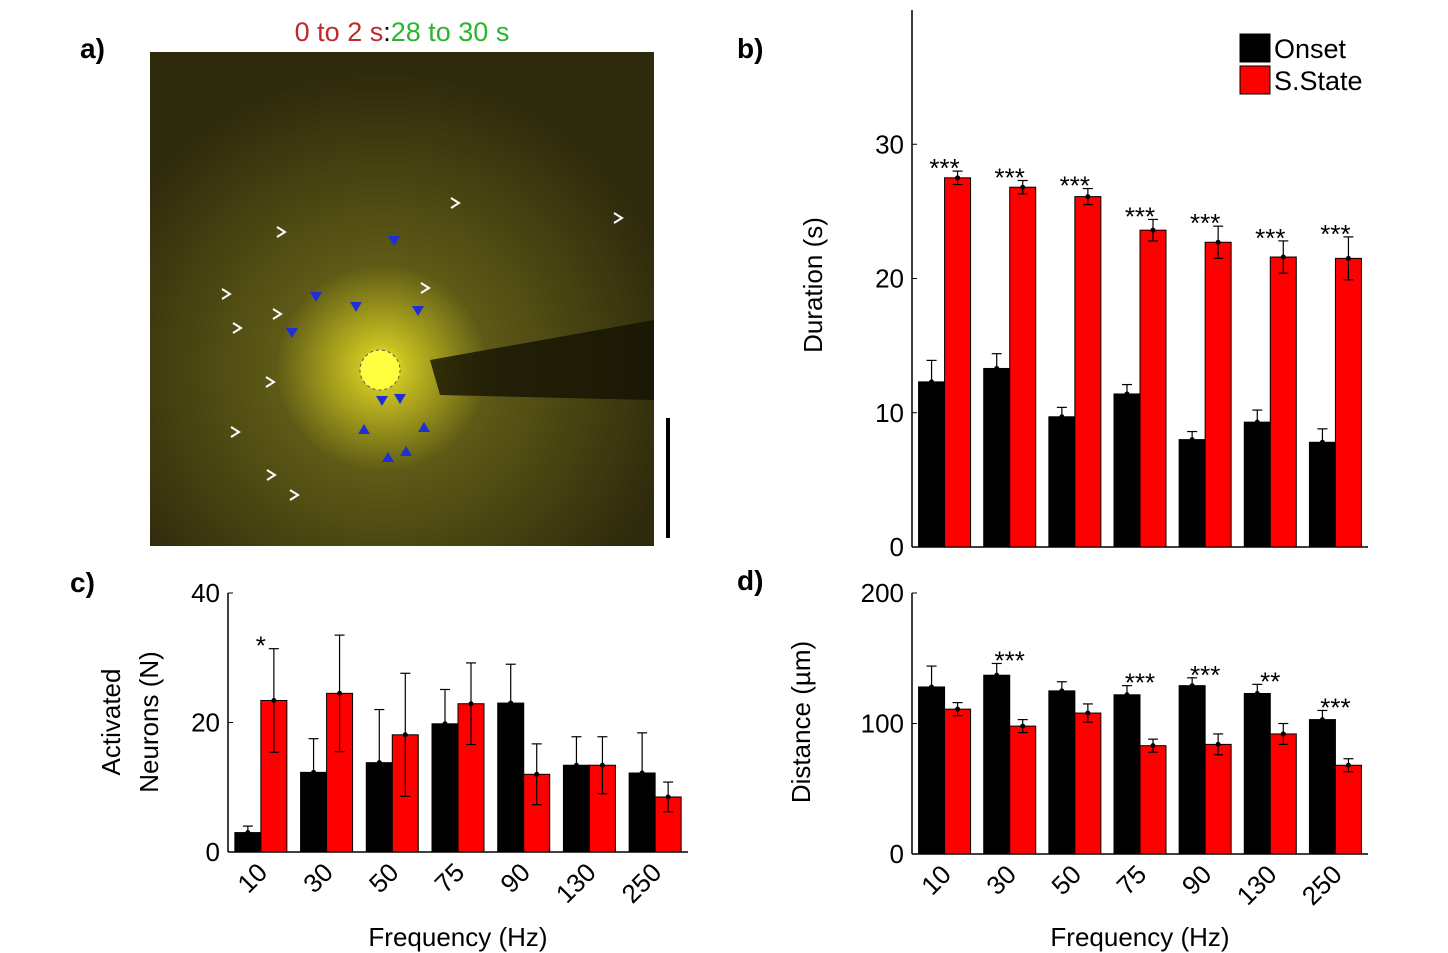 Image resolution: width=1448 pixels, height=953 pixels. Describe the element at coordinates (750, 48) in the screenshot. I see `panel-label: b)` at that location.